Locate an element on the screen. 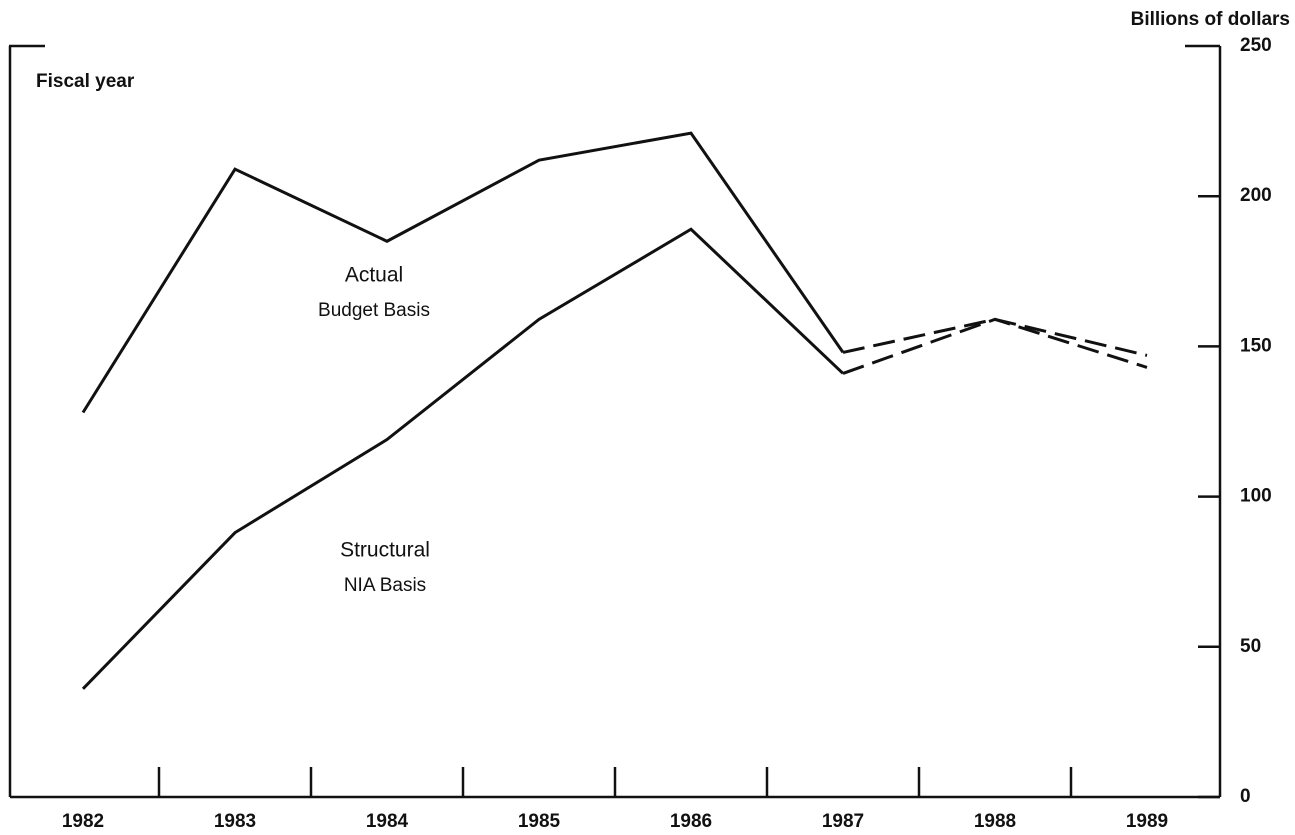 The height and width of the screenshot is (835, 1295). x-tick-label: 1986 is located at coordinates (691, 821).